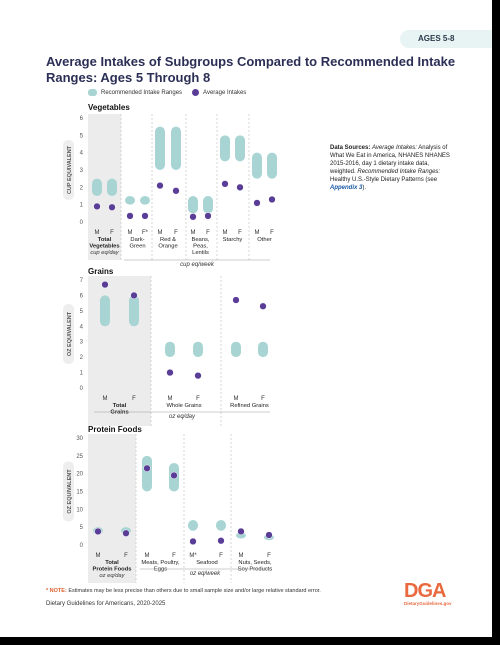 Image resolution: width=500 pixels, height=645 pixels. What do you see at coordinates (82, 546) in the screenshot?
I see `chart-2-ytick-0: 0` at bounding box center [82, 546].